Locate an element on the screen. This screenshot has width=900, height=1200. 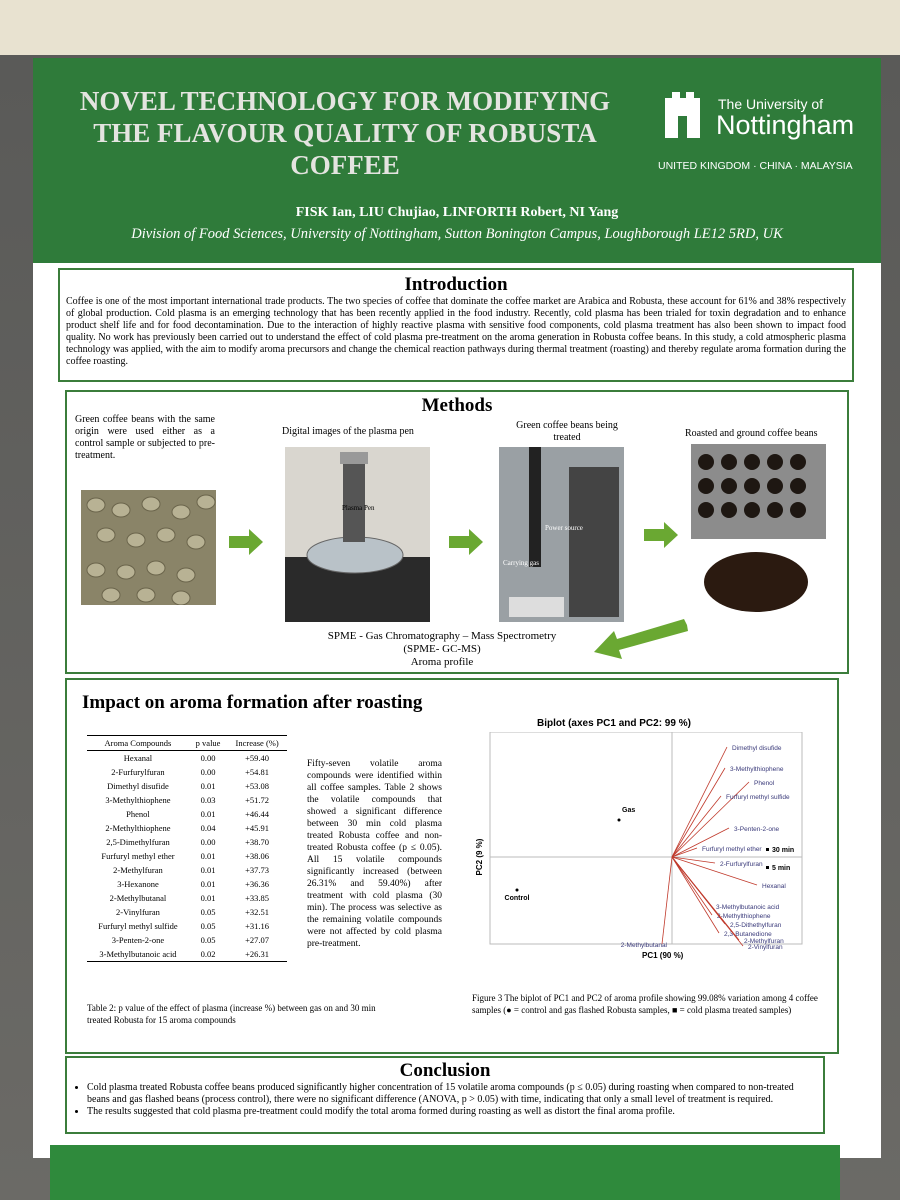
variable-label: 2-Methylfuran is located at coordinates (764, 941).